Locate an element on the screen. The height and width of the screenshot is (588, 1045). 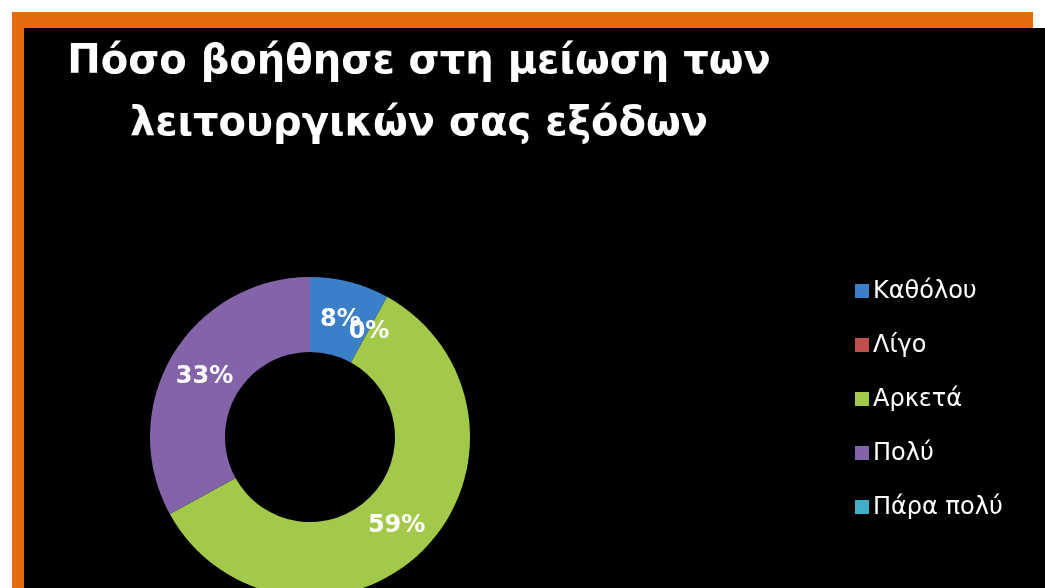
legend-label: Πάρα πολύ is located at coordinates (938, 506).